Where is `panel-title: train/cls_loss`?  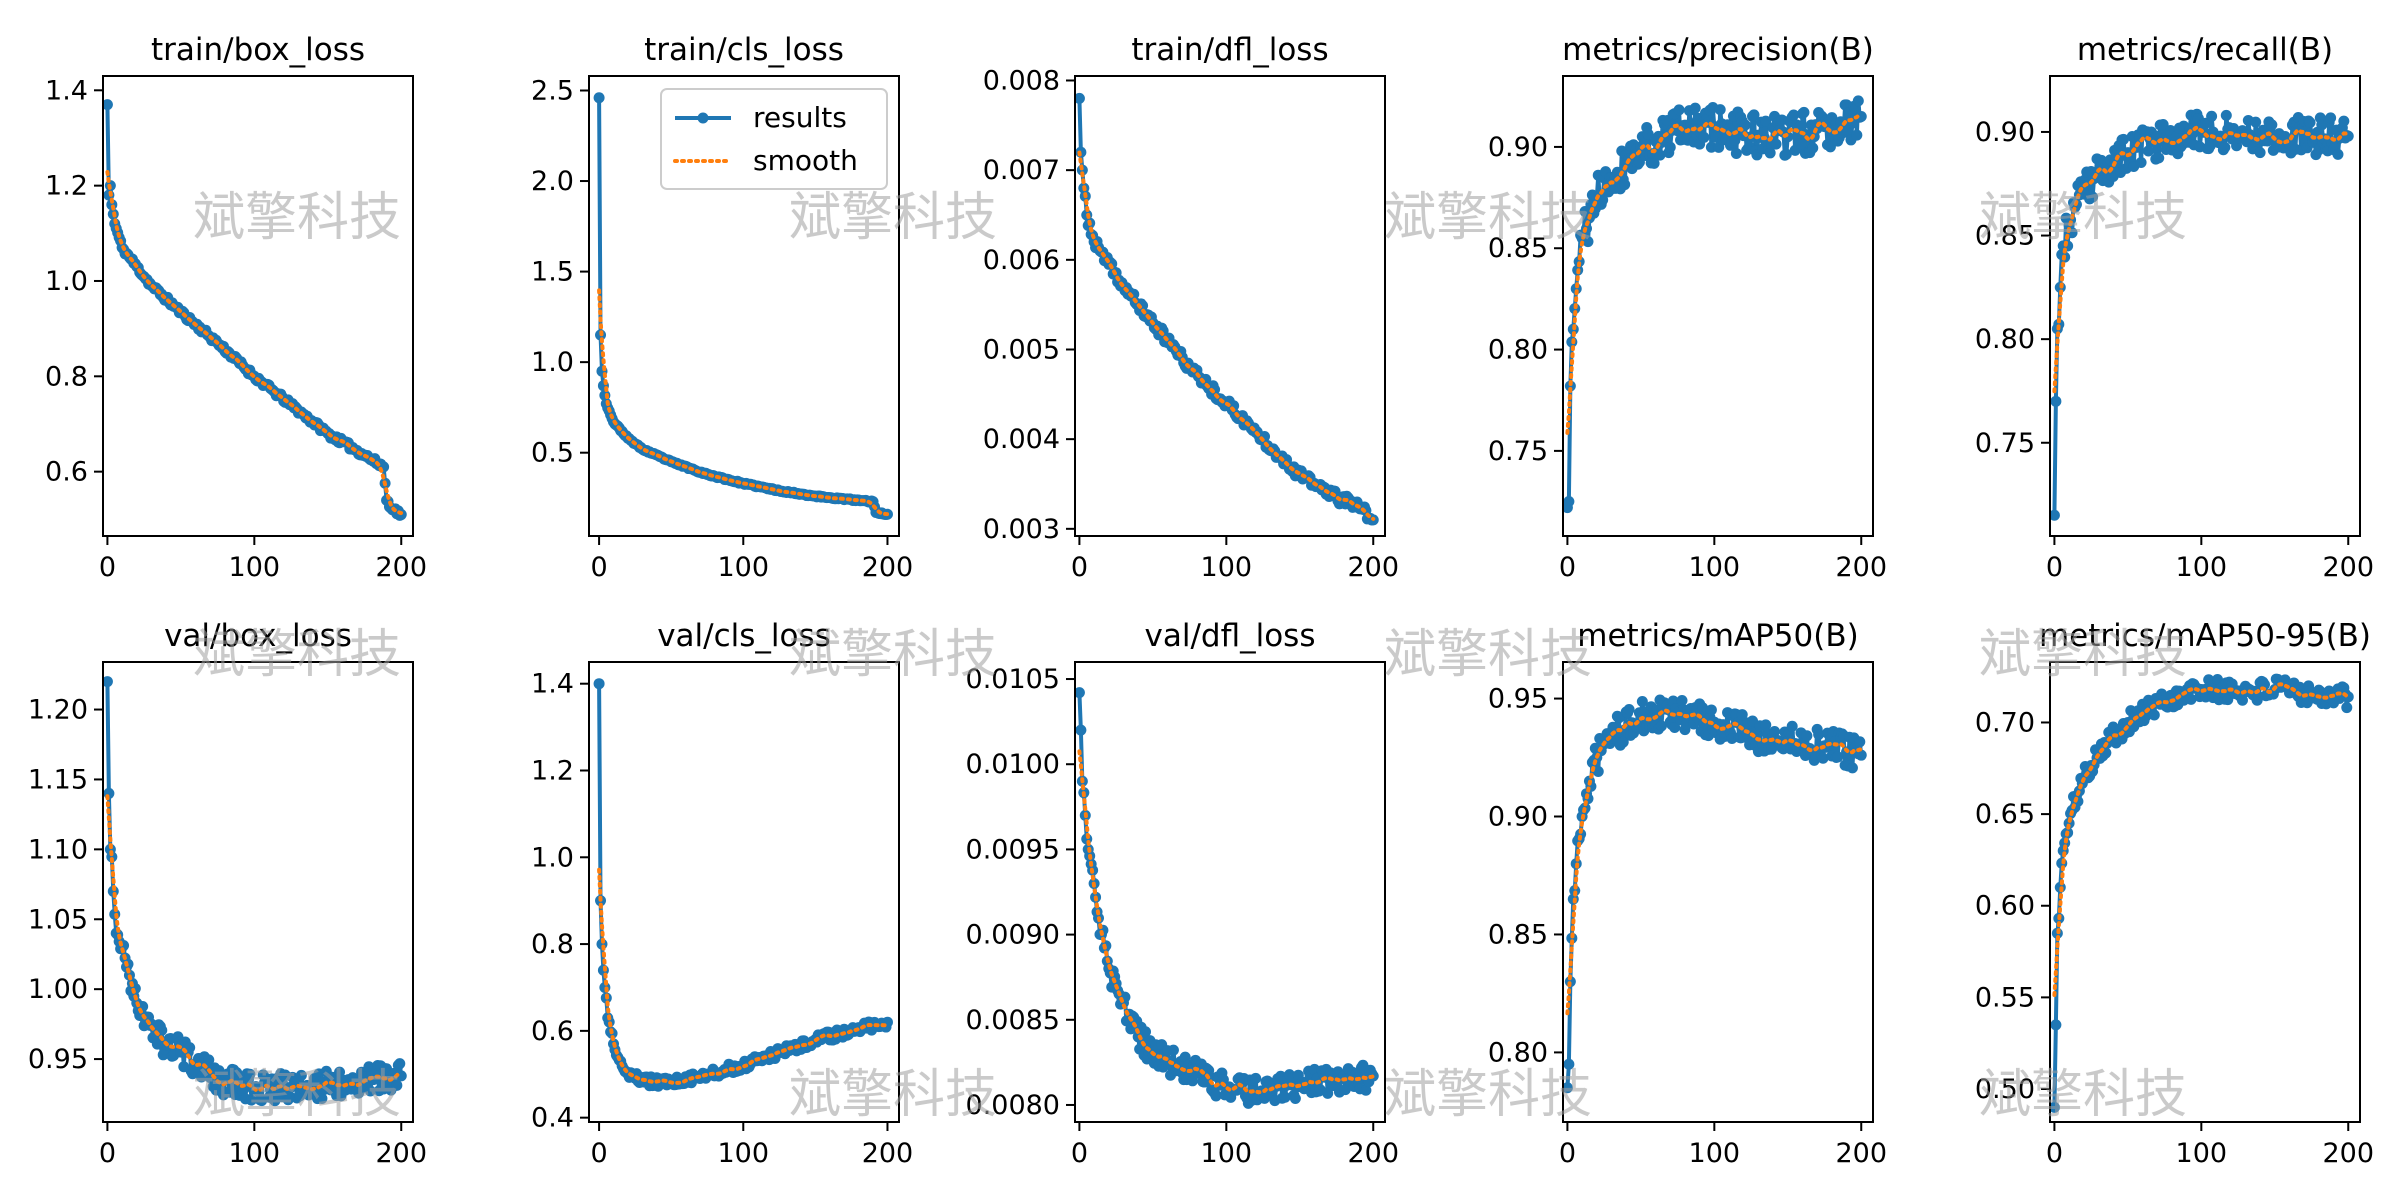 panel-title: train/cls_loss is located at coordinates (744, 50).